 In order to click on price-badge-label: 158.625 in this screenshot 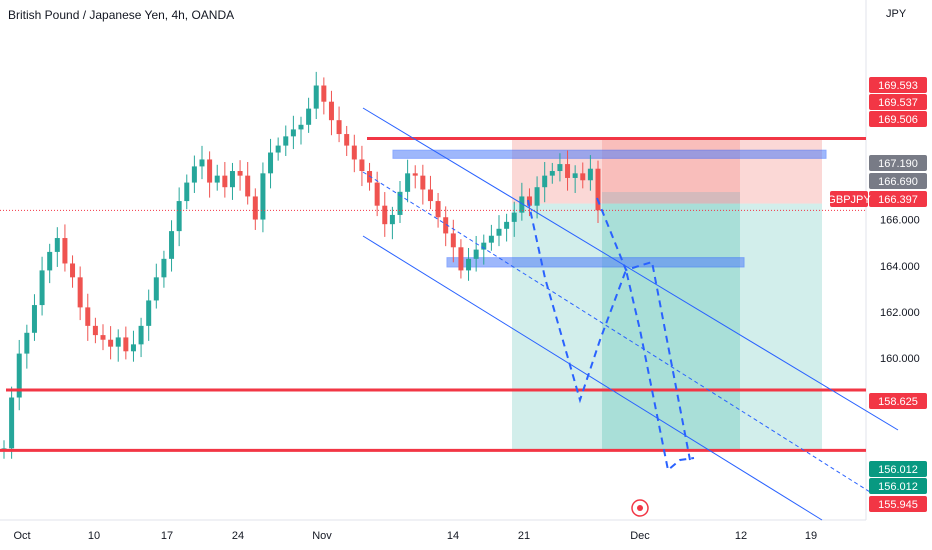, I will do `click(898, 402)`.